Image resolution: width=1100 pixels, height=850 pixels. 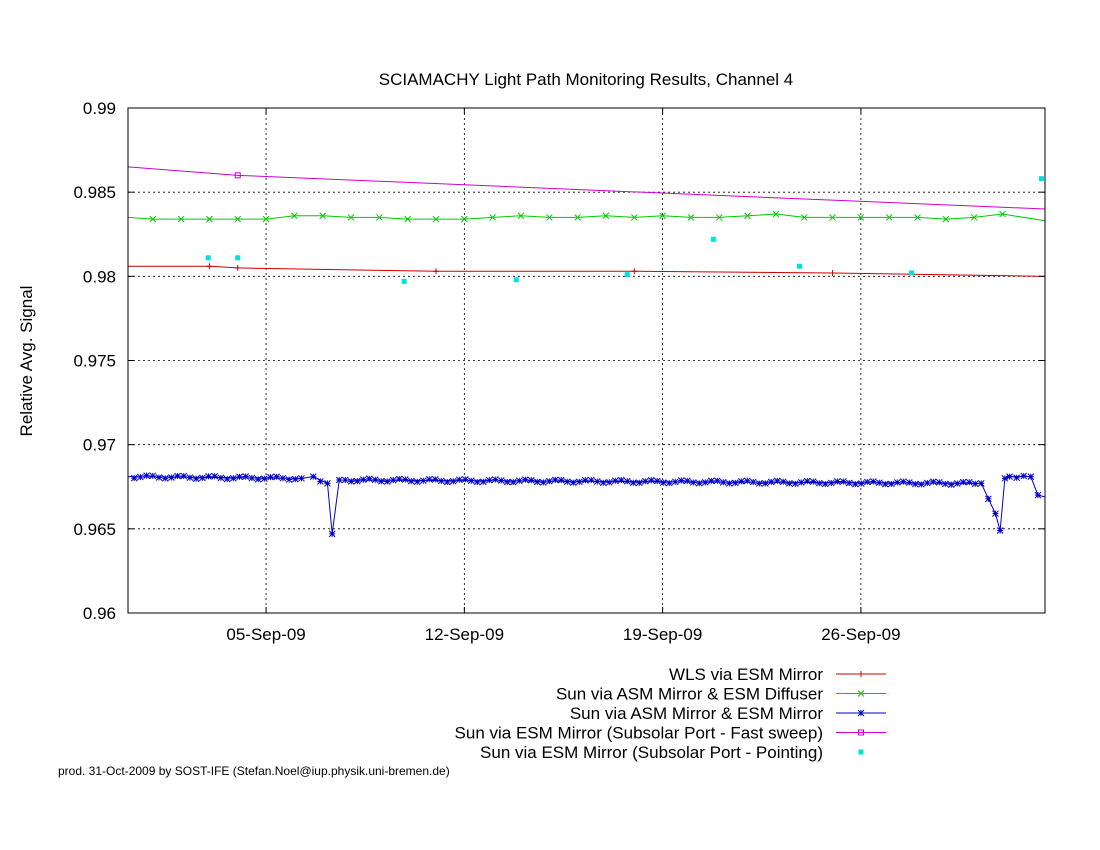 I want to click on series-line, so click(x=587, y=271).